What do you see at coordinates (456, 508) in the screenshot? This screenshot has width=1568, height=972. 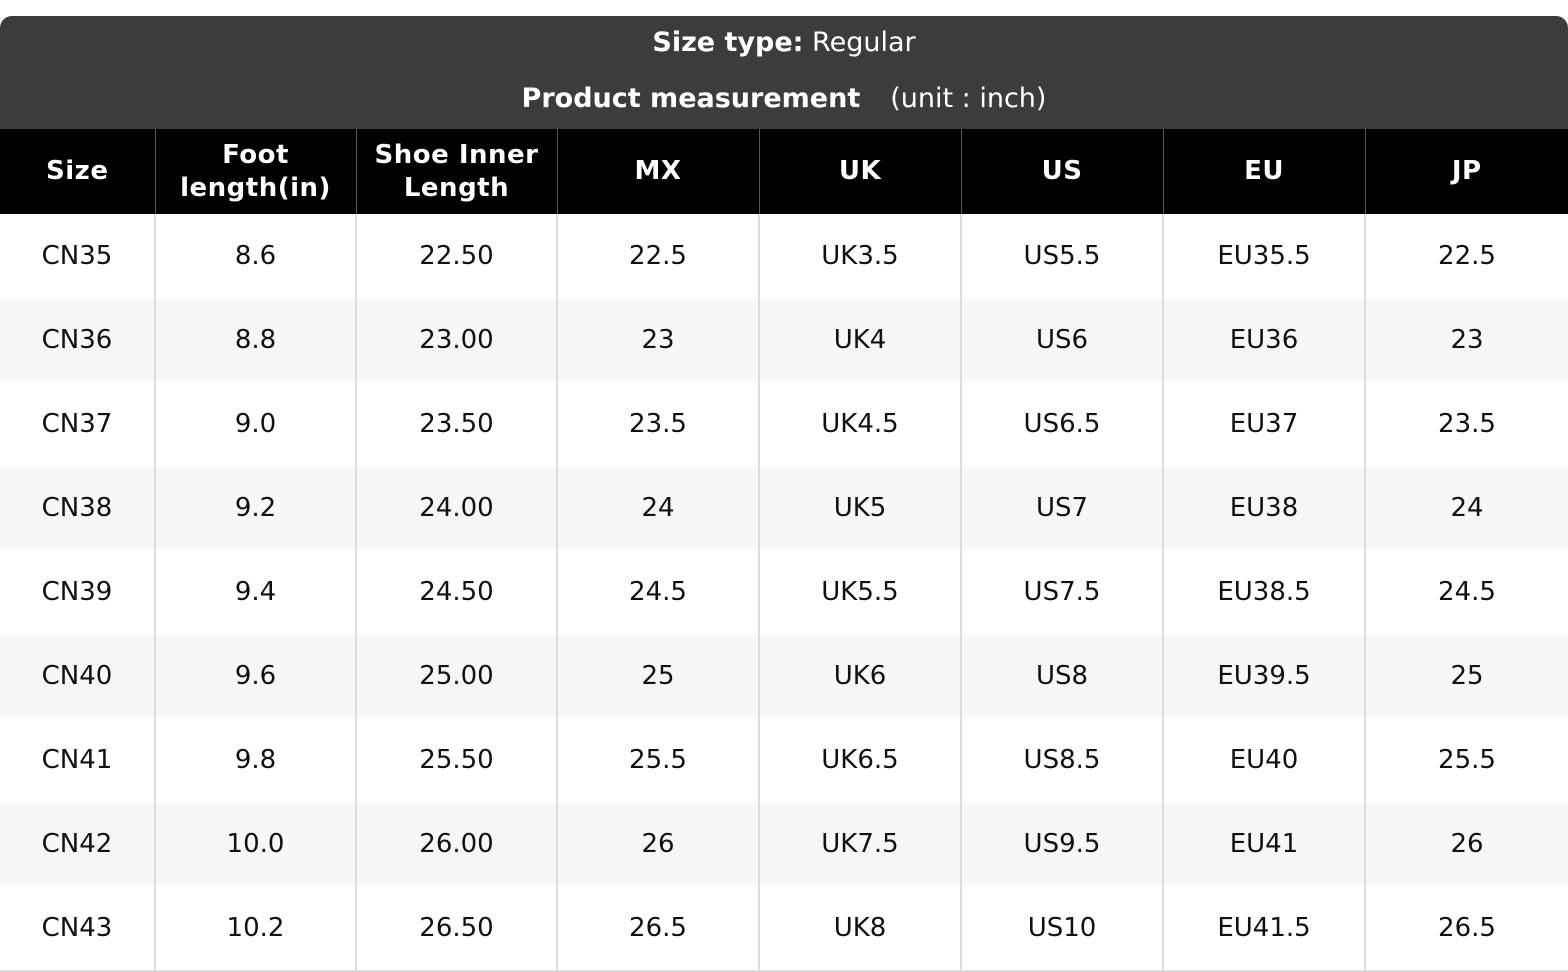 I see `table-cell: 24.00` at bounding box center [456, 508].